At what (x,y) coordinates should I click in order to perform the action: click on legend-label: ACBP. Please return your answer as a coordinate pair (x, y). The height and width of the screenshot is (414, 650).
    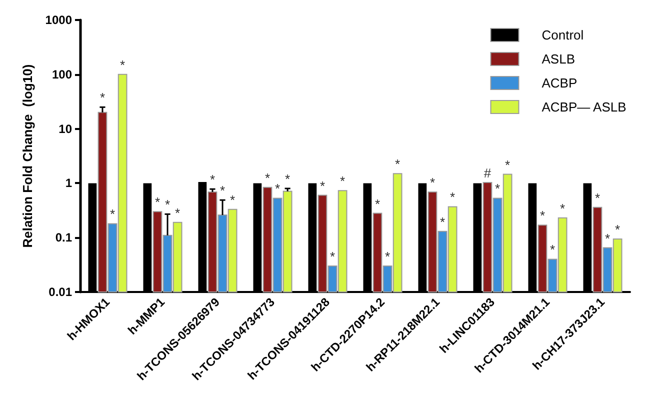
    Looking at the image, I should click on (560, 83).